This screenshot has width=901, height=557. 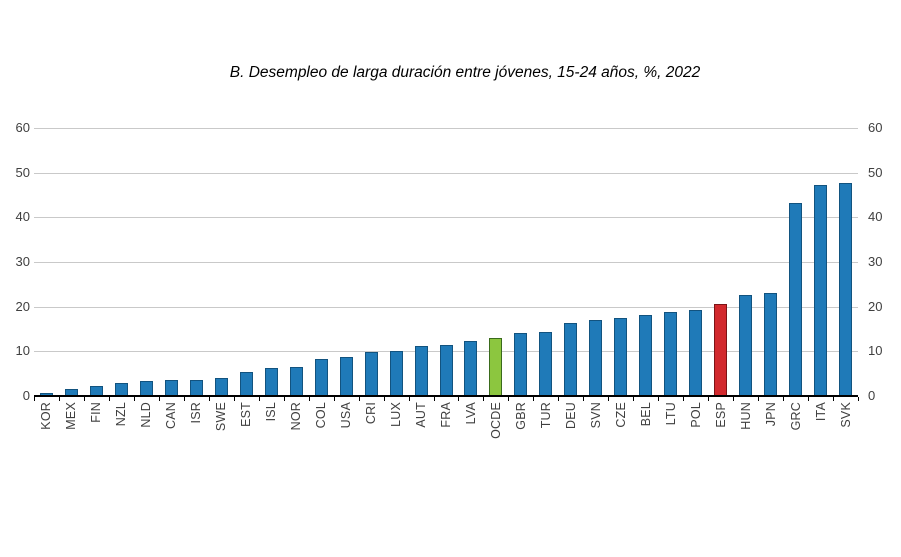 I want to click on x-label-OCDE: OCDE, so click(x=495, y=420).